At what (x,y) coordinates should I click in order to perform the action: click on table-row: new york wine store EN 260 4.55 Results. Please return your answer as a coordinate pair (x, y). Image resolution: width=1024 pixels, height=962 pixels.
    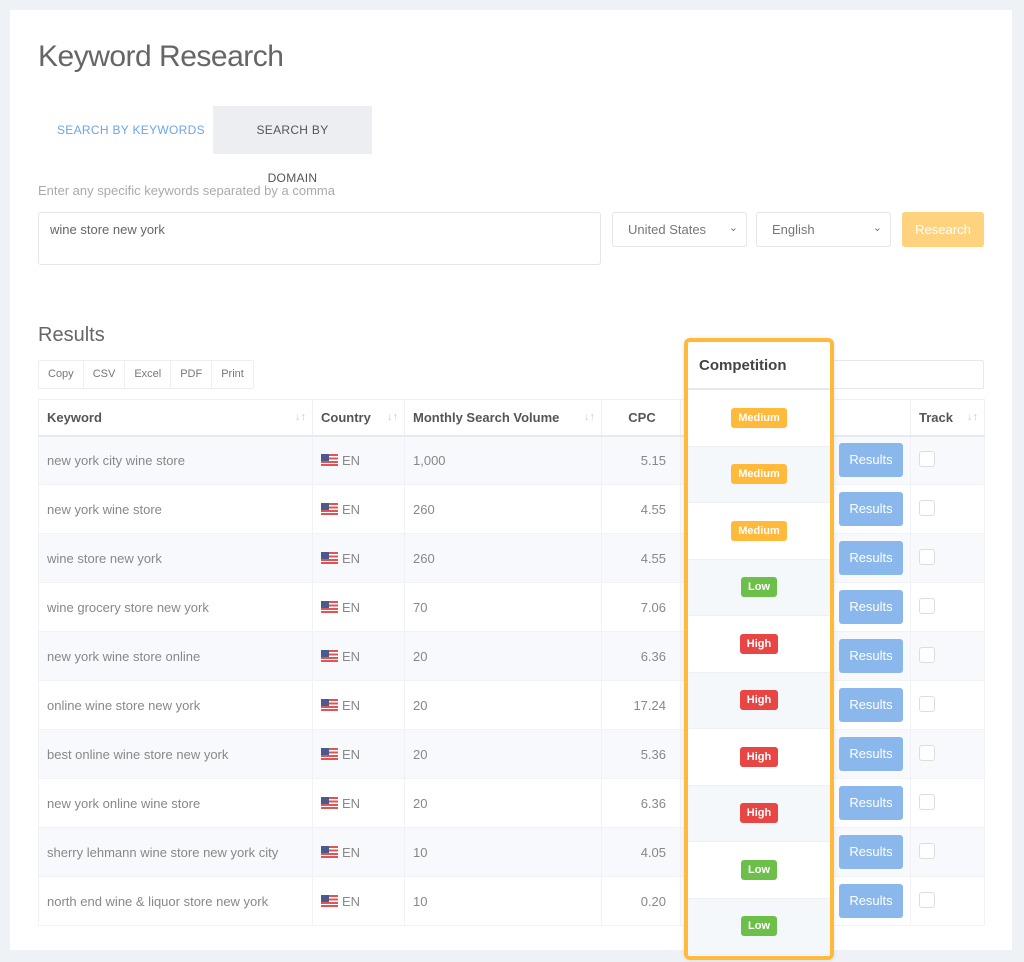
    Looking at the image, I should click on (511, 509).